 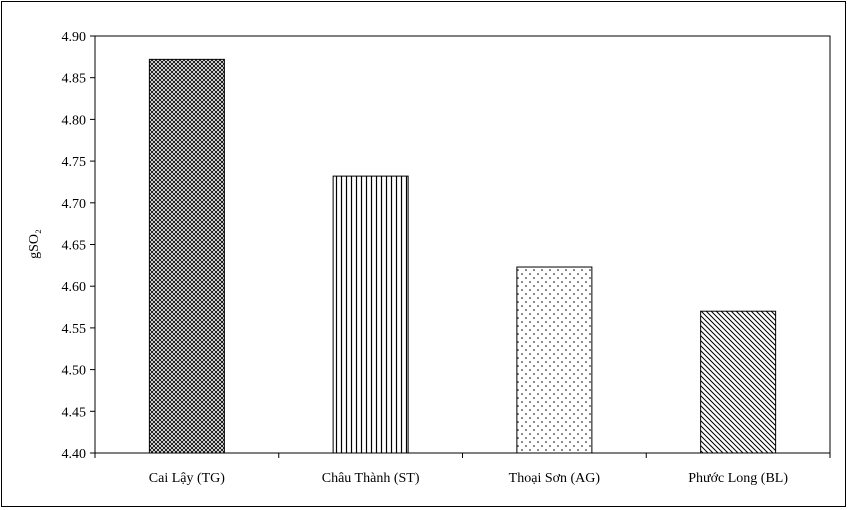 I want to click on y-axis-label: gSO₂, so click(x=34, y=244).